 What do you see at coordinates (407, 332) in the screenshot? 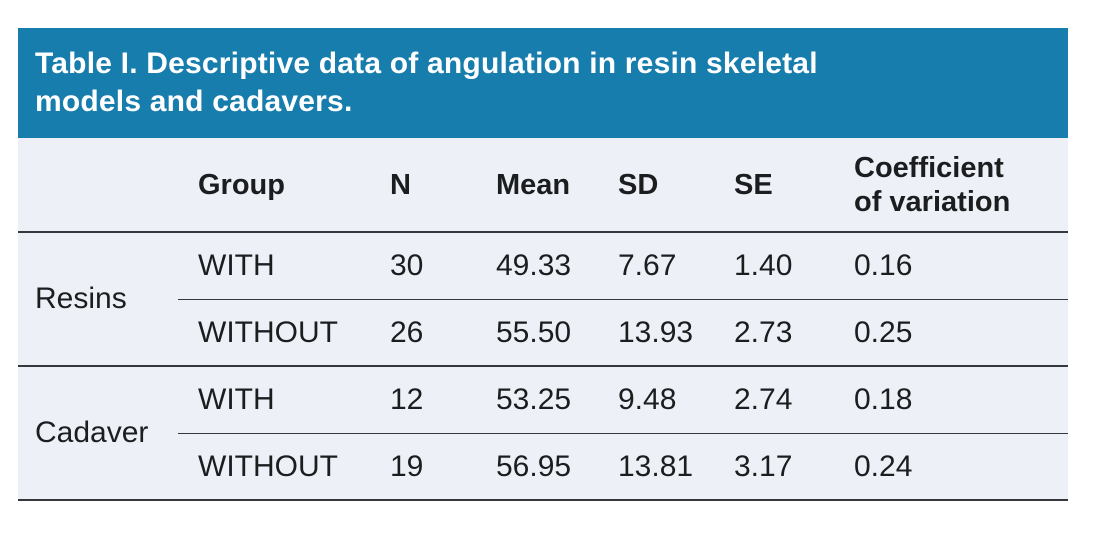
I see `cell-n: 26` at bounding box center [407, 332].